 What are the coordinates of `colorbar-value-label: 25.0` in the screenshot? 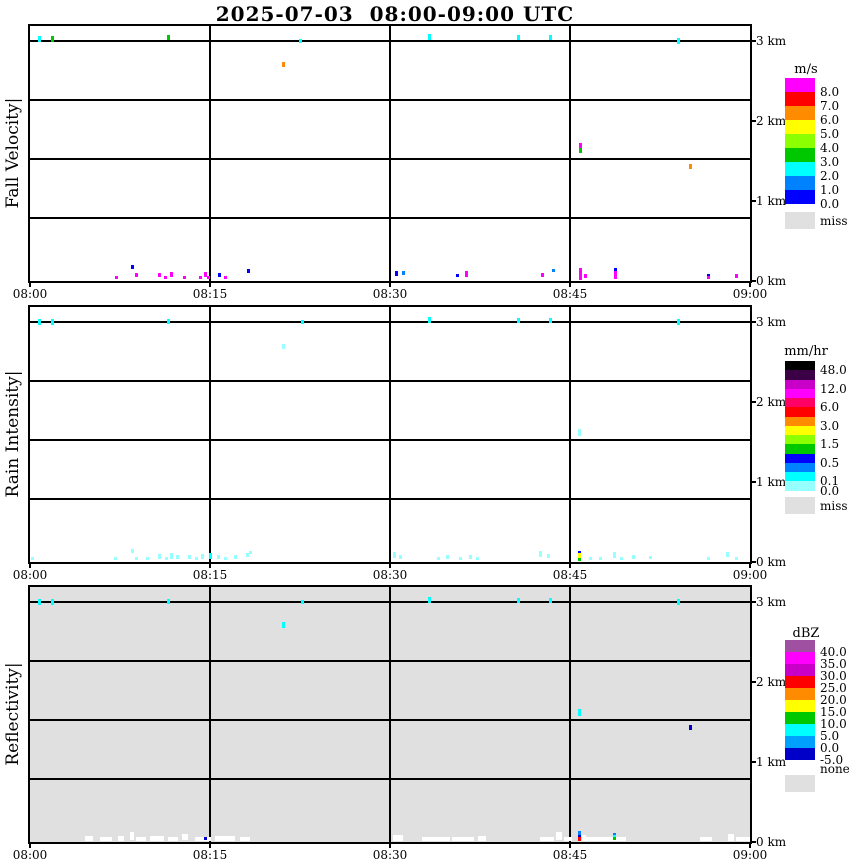 It's located at (833, 688).